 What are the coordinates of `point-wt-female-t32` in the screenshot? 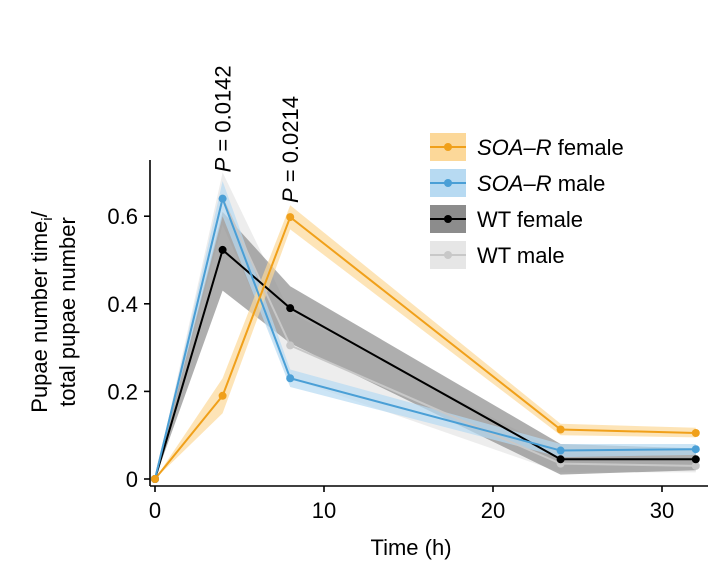 It's located at (695, 459).